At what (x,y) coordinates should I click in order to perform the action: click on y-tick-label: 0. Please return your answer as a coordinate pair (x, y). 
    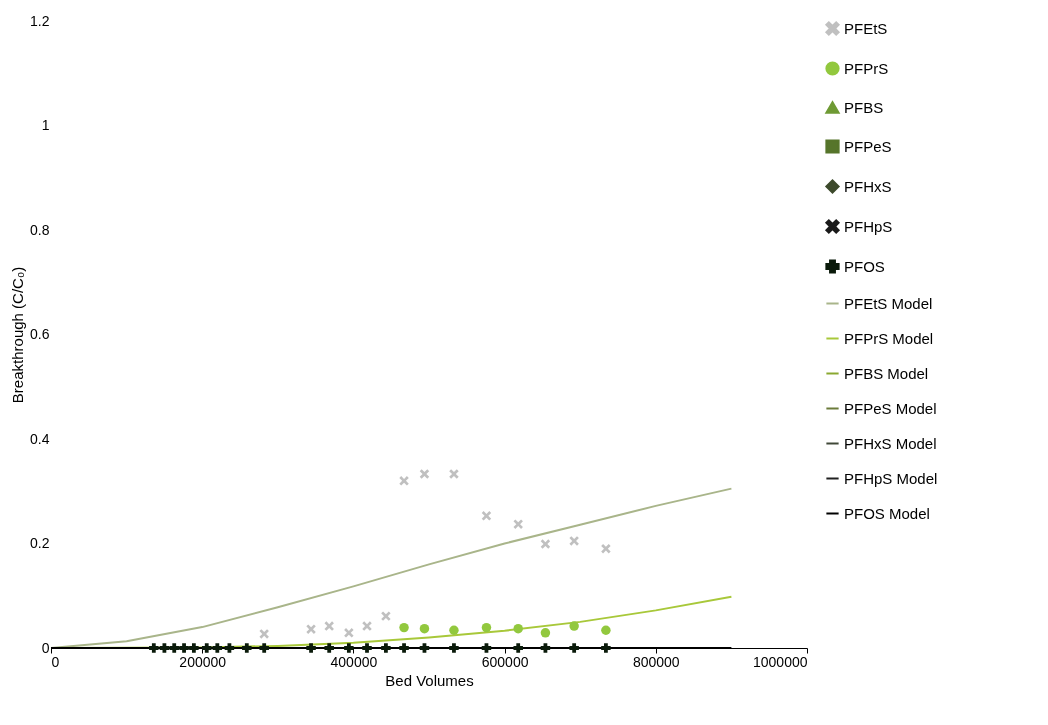
    Looking at the image, I should click on (45, 647).